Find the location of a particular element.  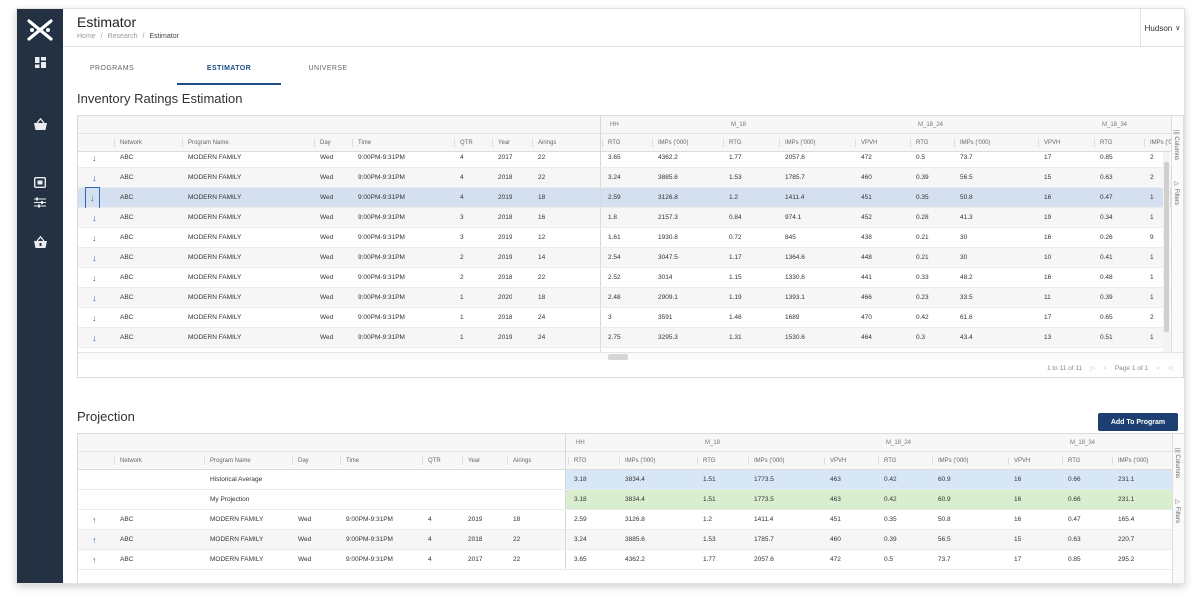

breadcrumb-research: Research is located at coordinates (122, 36).